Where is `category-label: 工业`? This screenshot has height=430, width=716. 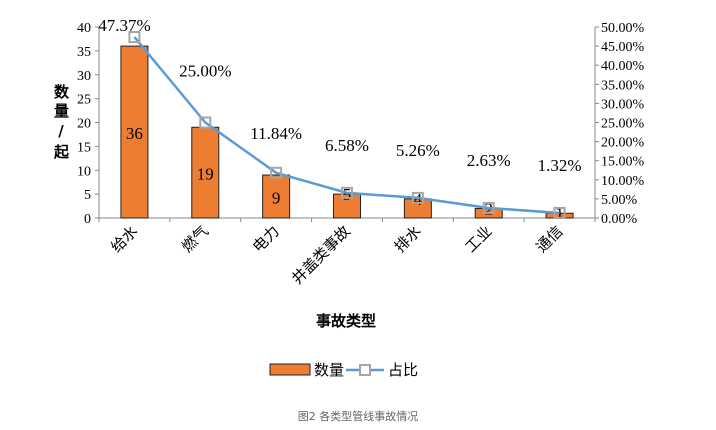
category-label: 工业 is located at coordinates (479, 239).